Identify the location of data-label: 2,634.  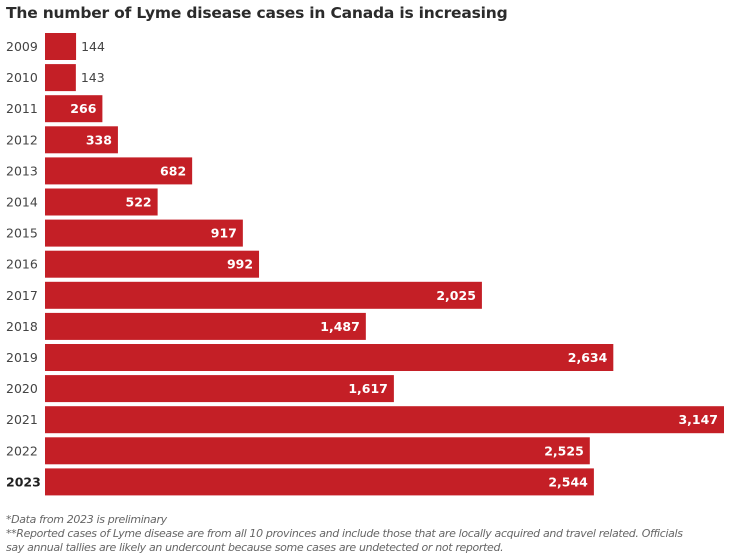
(588, 357).